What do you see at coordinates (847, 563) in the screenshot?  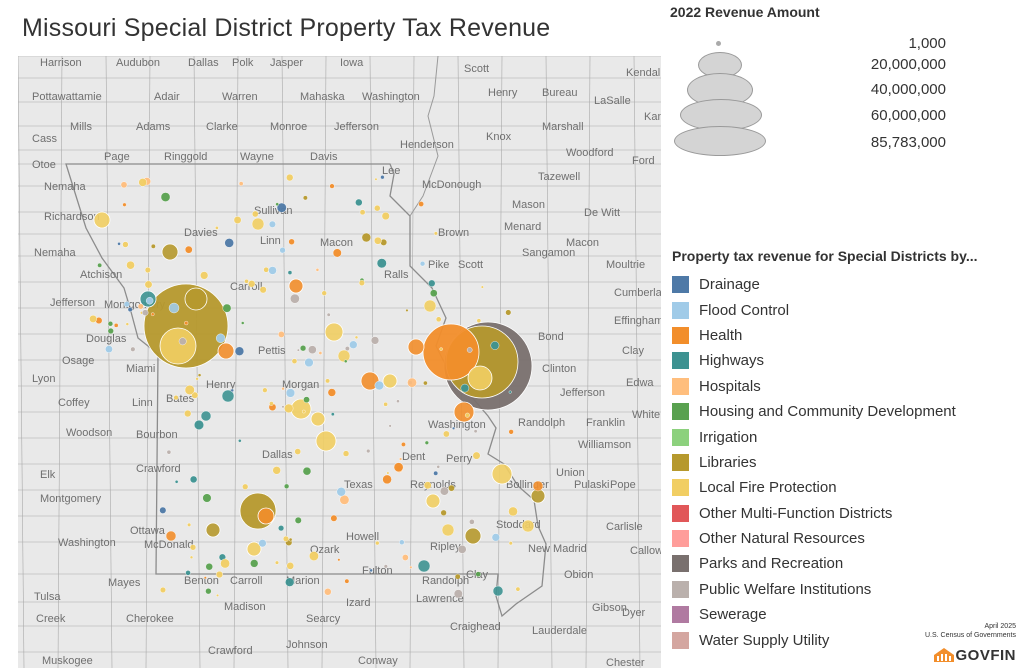 I see `legend-item: Parks and Recreation` at bounding box center [847, 563].